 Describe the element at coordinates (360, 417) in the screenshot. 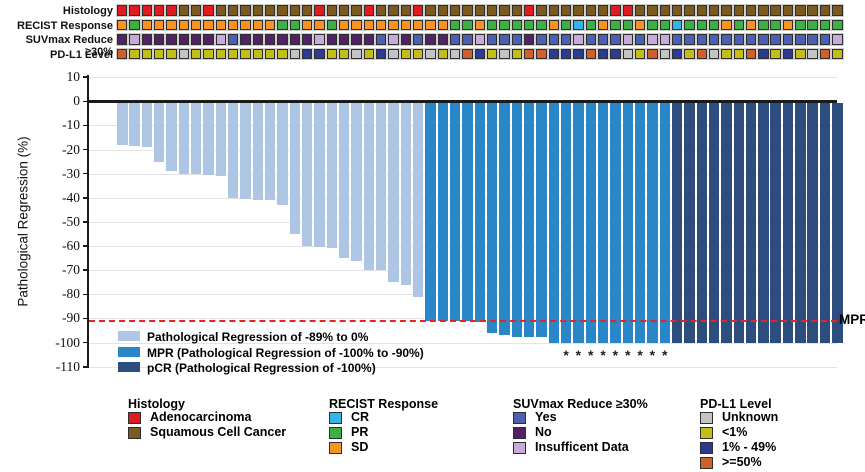

I see `legend-item-label: CR` at that location.